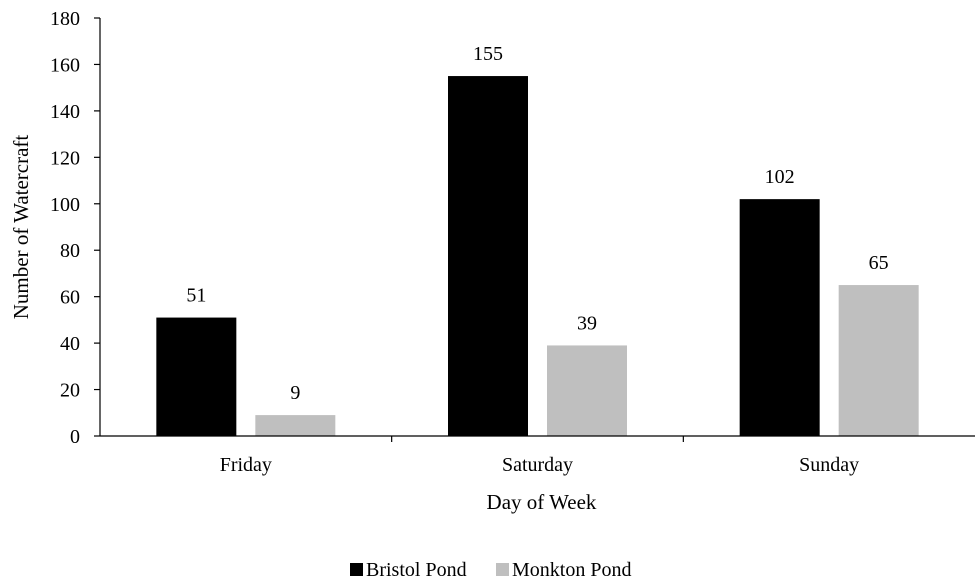 The height and width of the screenshot is (585, 976). I want to click on y-tick-label: 0, so click(75, 437).